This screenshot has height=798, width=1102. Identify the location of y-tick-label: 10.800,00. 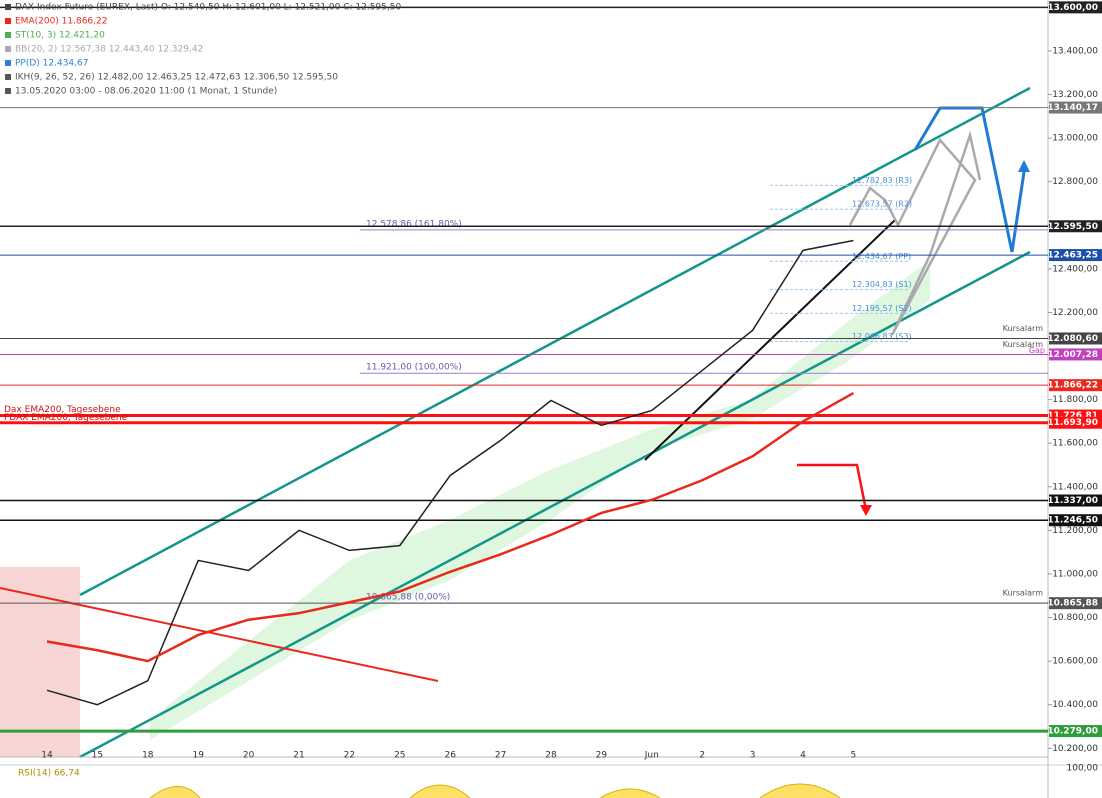
(1075, 618).